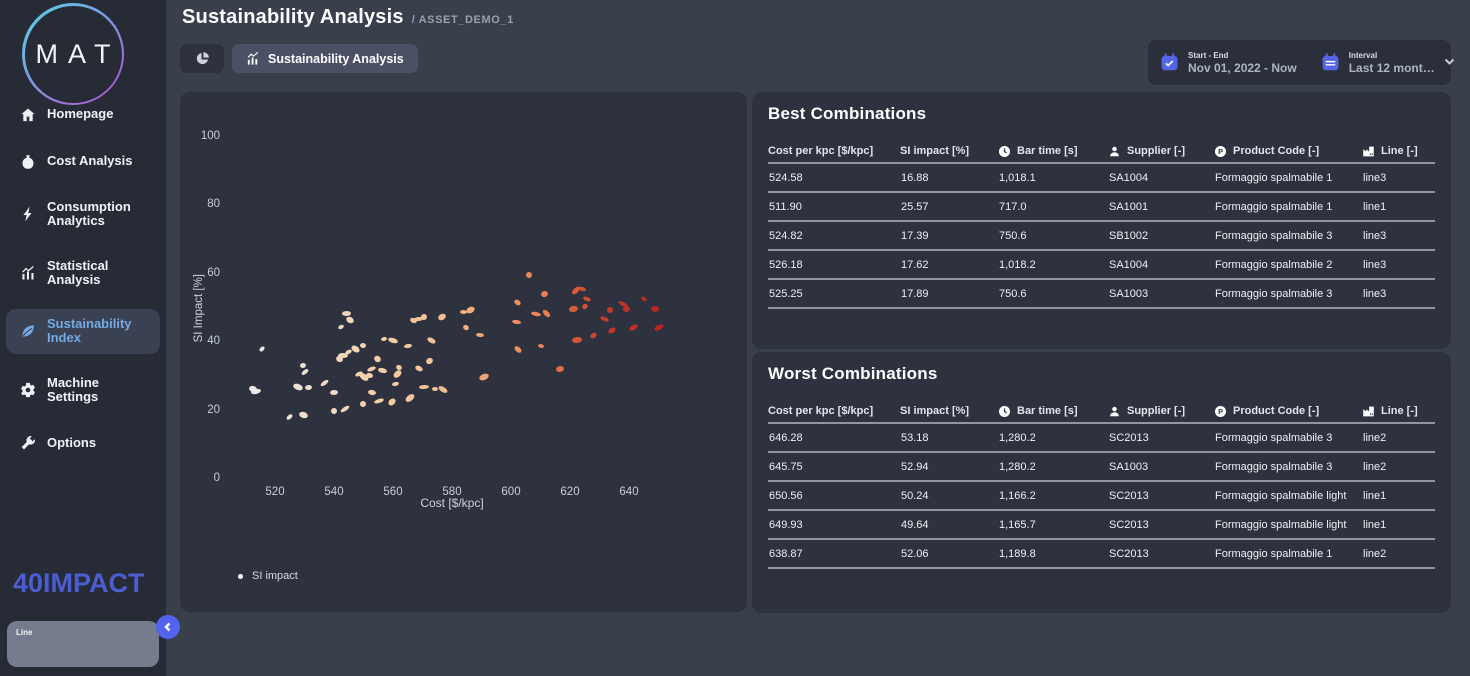  What do you see at coordinates (210, 136) in the screenshot?
I see `y-tick-label: 100` at bounding box center [210, 136].